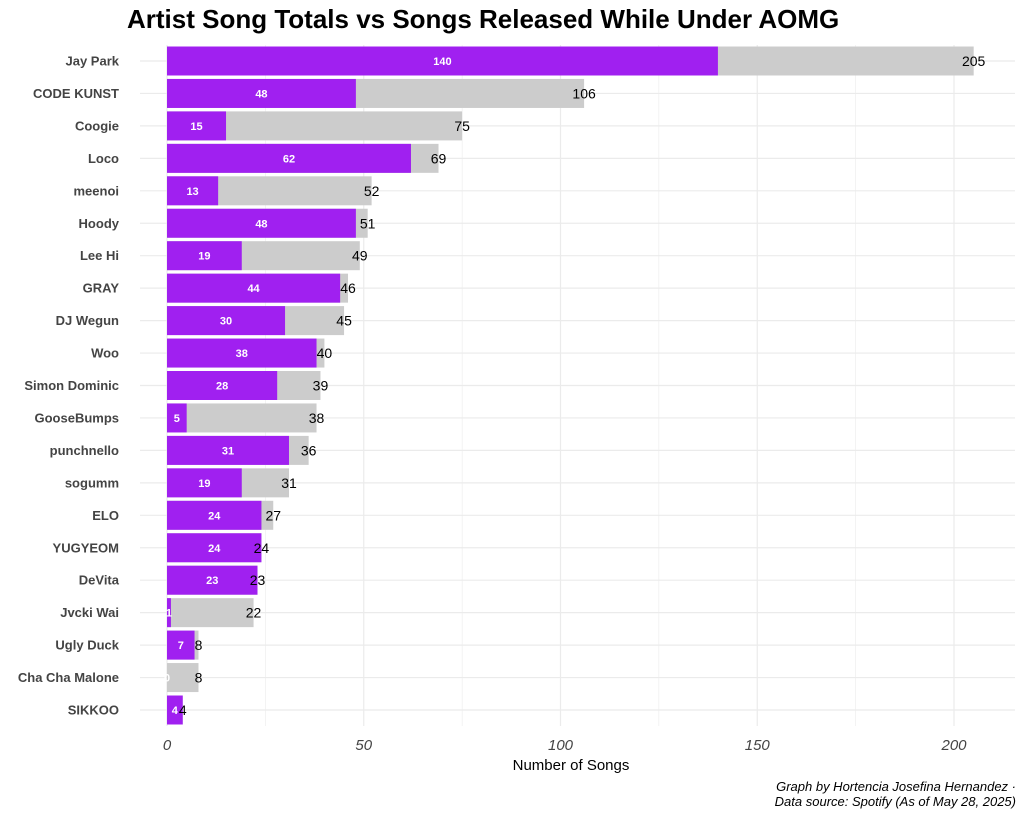 The height and width of the screenshot is (819, 1024). I want to click on aomg-value-label: 31, so click(228, 451).